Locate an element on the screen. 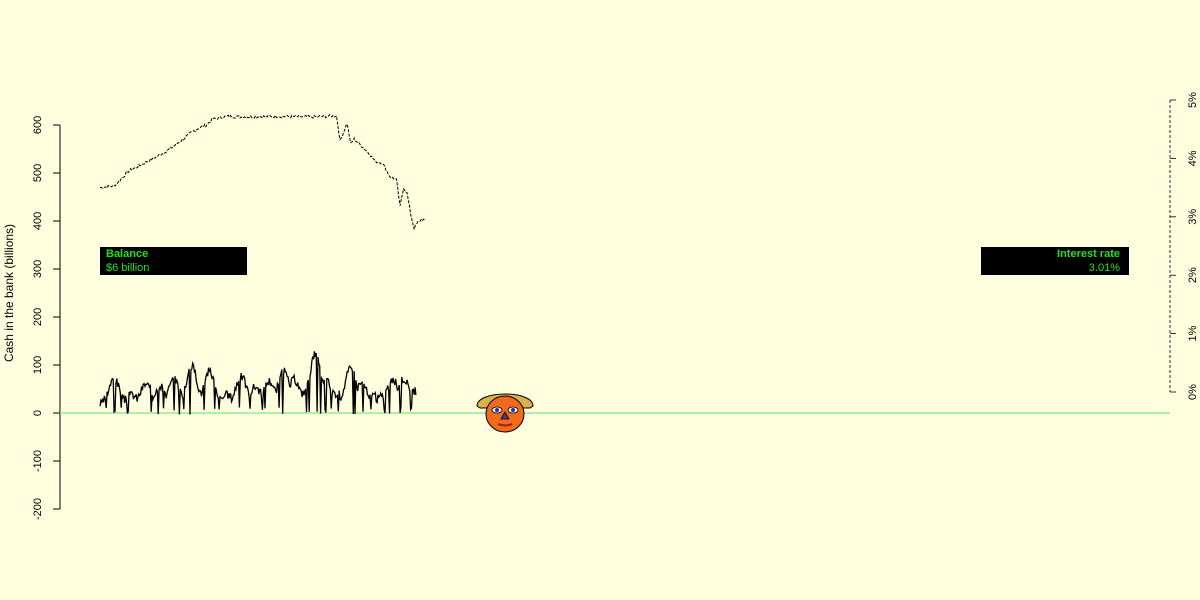 This screenshot has height=600, width=1200. left-axis-tick-label: 400 is located at coordinates (38, 221).